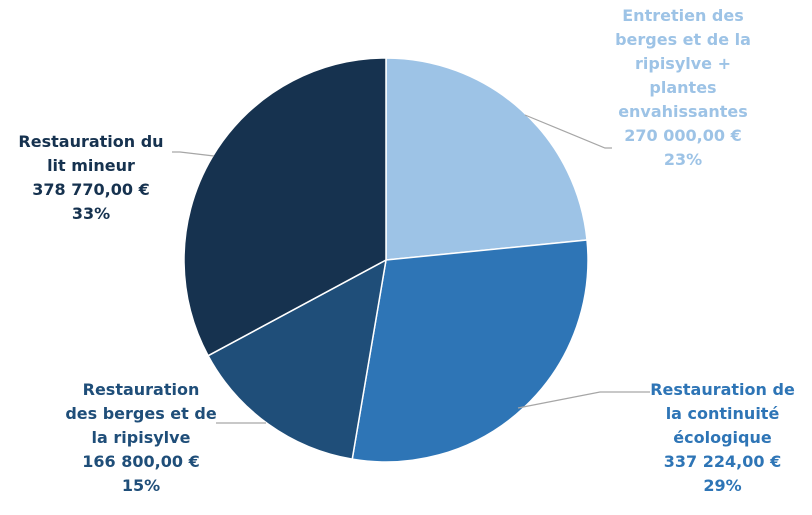 This screenshot has width=812, height=515. I want to click on slice-name-line: écologique, so click(722, 437).